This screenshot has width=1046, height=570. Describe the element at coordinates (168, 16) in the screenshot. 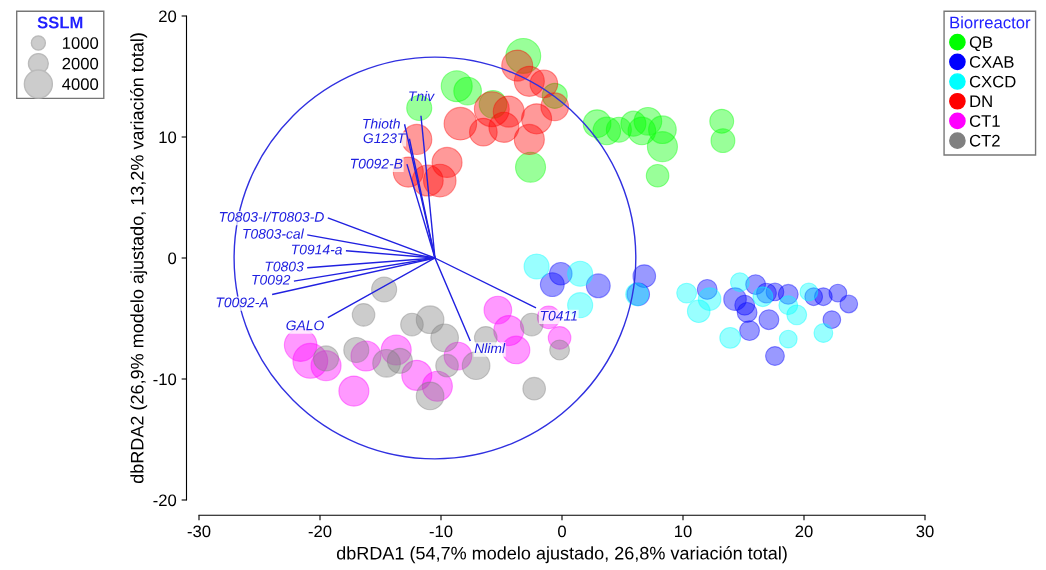

I see `y-tick-label: 20` at that location.